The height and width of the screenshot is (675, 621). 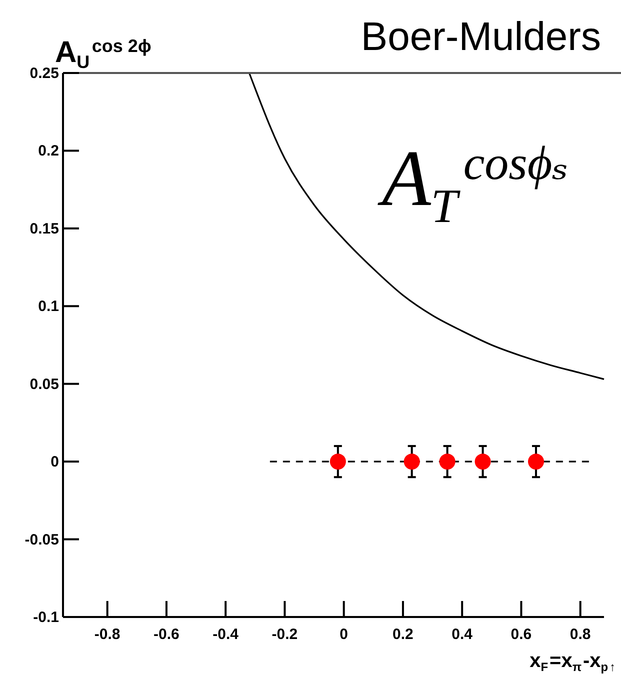 I want to click on x-tick-label: -0.6, so click(x=167, y=634).